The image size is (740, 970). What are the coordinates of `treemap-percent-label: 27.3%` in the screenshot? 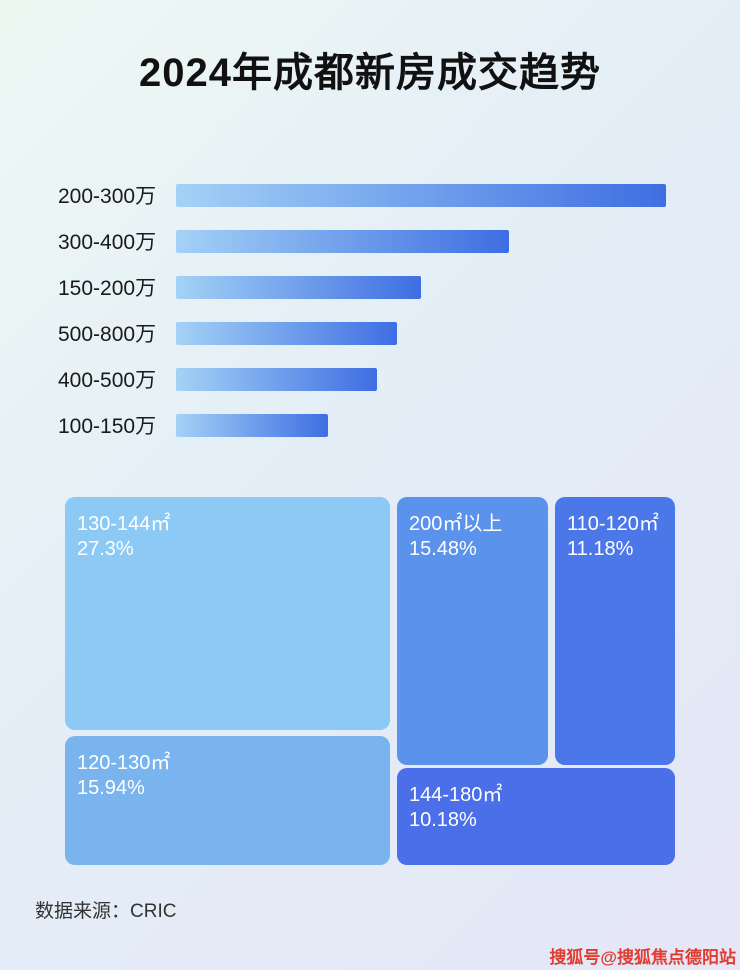 It's located at (105, 549).